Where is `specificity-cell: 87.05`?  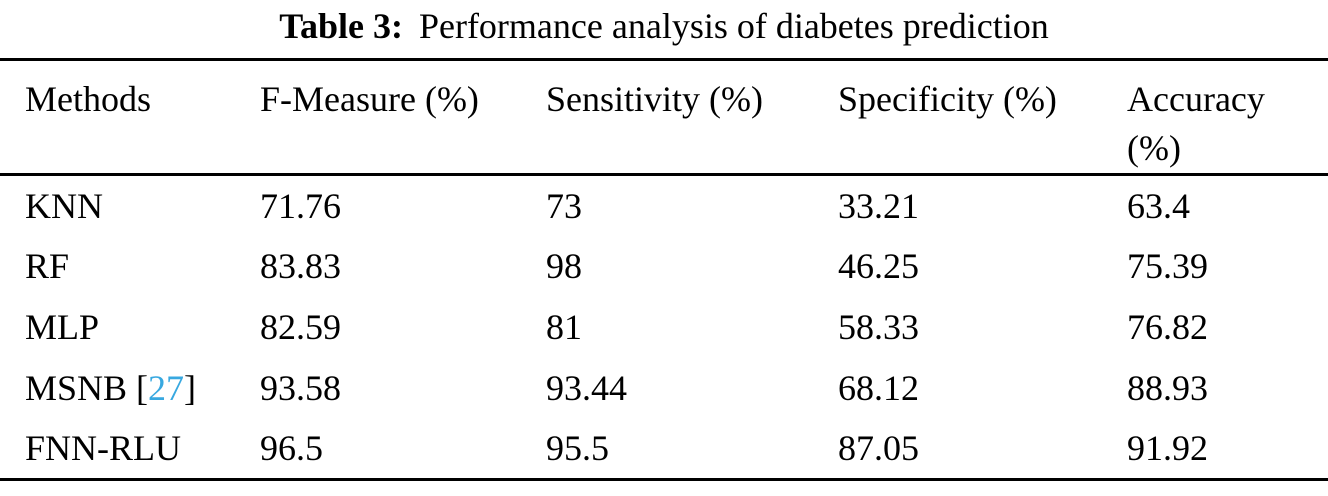 specificity-cell: 87.05 is located at coordinates (878, 448).